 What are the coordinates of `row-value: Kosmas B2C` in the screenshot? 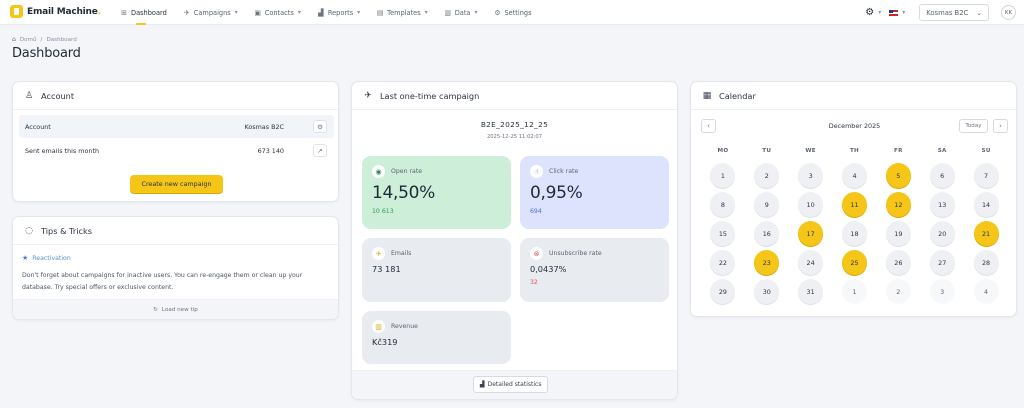 It's located at (264, 126).